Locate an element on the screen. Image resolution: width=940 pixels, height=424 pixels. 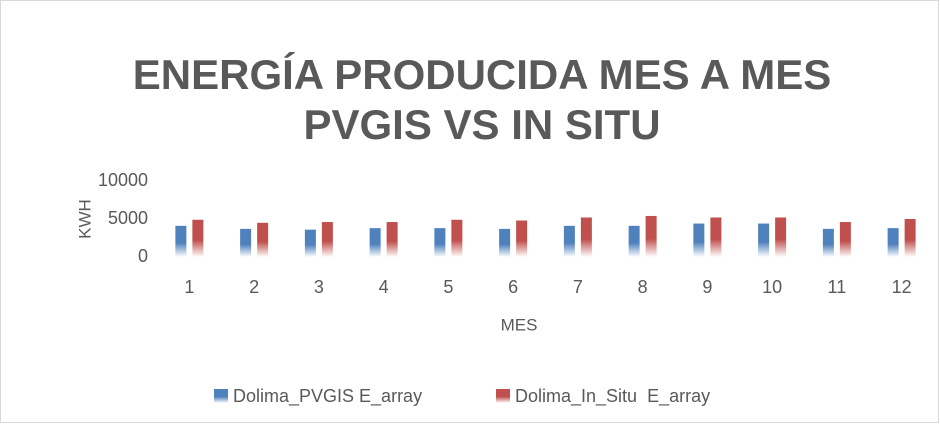
x-tick-label: 1 is located at coordinates (189, 287).